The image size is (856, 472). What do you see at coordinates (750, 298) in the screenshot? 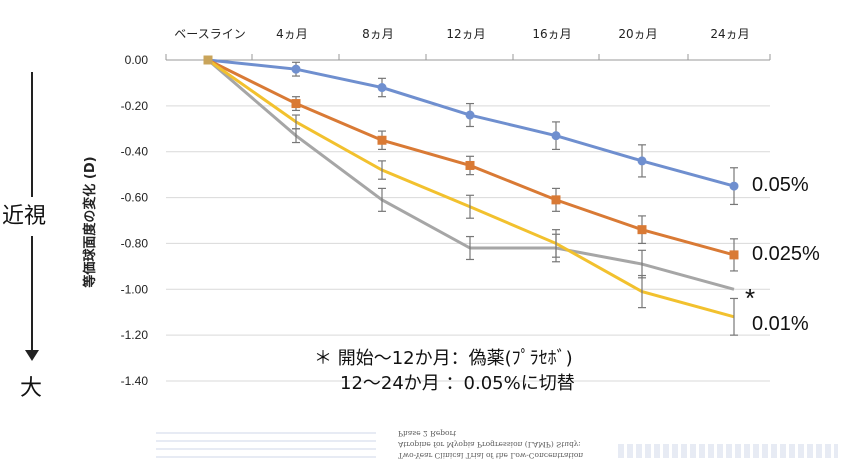
I see `series-label: *` at bounding box center [750, 298].